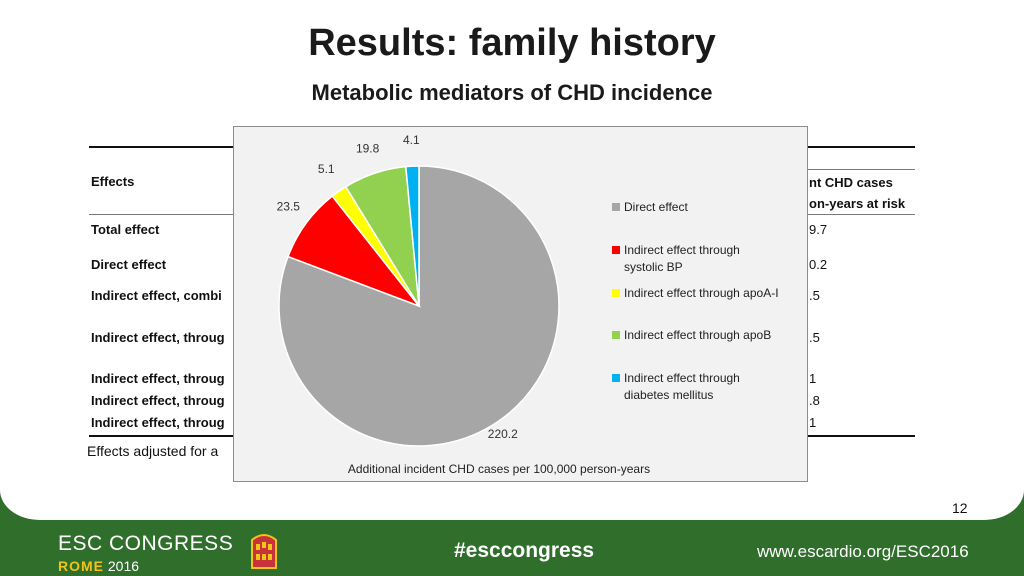 This screenshot has width=1024, height=576. Describe the element at coordinates (503, 434) in the screenshot. I see `pie-value-label: 220.2` at that location.